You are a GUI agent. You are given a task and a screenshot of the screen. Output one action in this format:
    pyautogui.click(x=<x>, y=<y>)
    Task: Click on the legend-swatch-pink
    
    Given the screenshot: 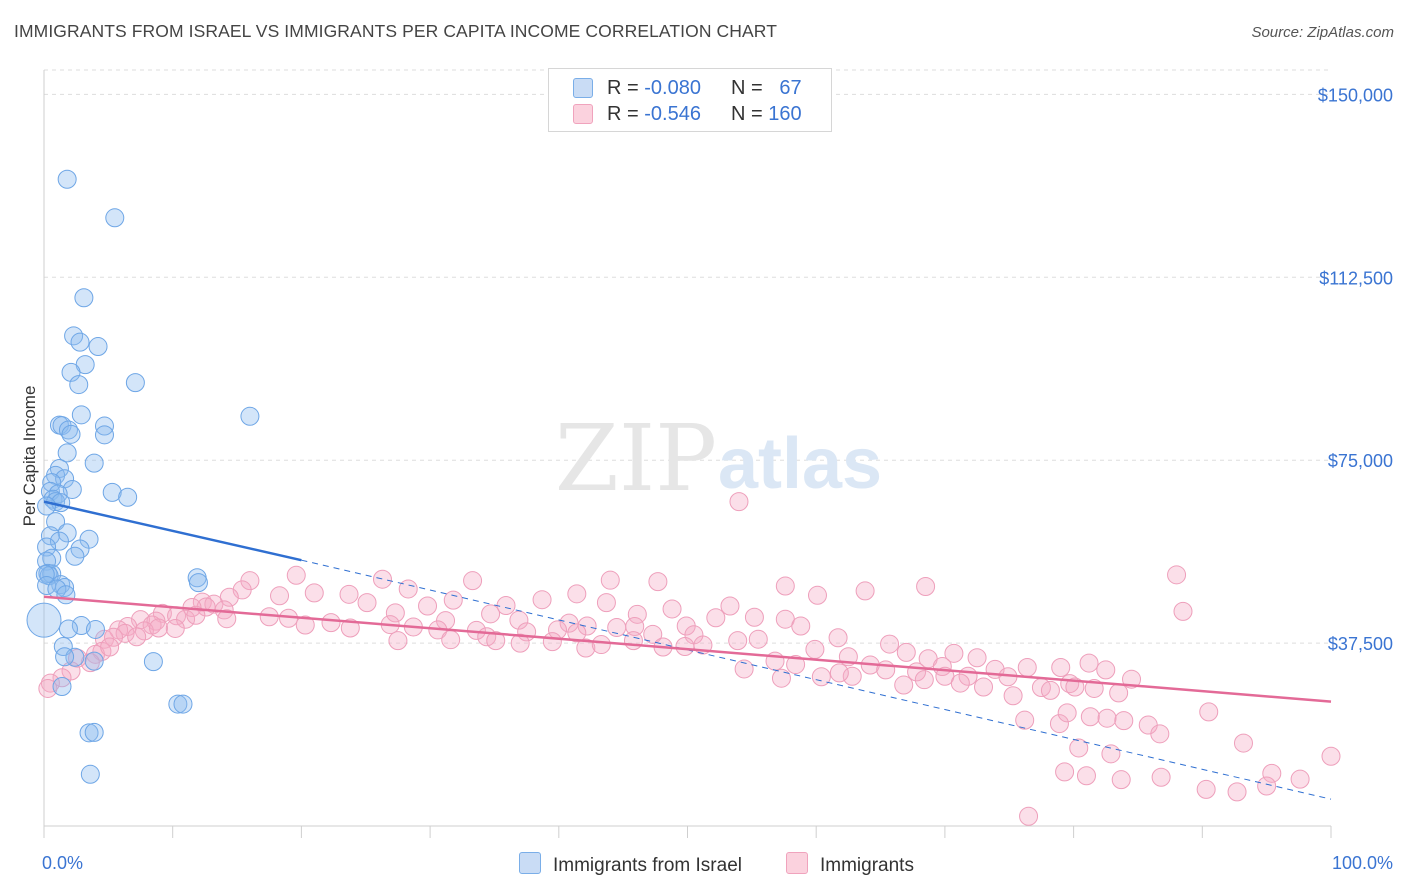 What is the action you would take?
    pyautogui.click(x=583, y=114)
    